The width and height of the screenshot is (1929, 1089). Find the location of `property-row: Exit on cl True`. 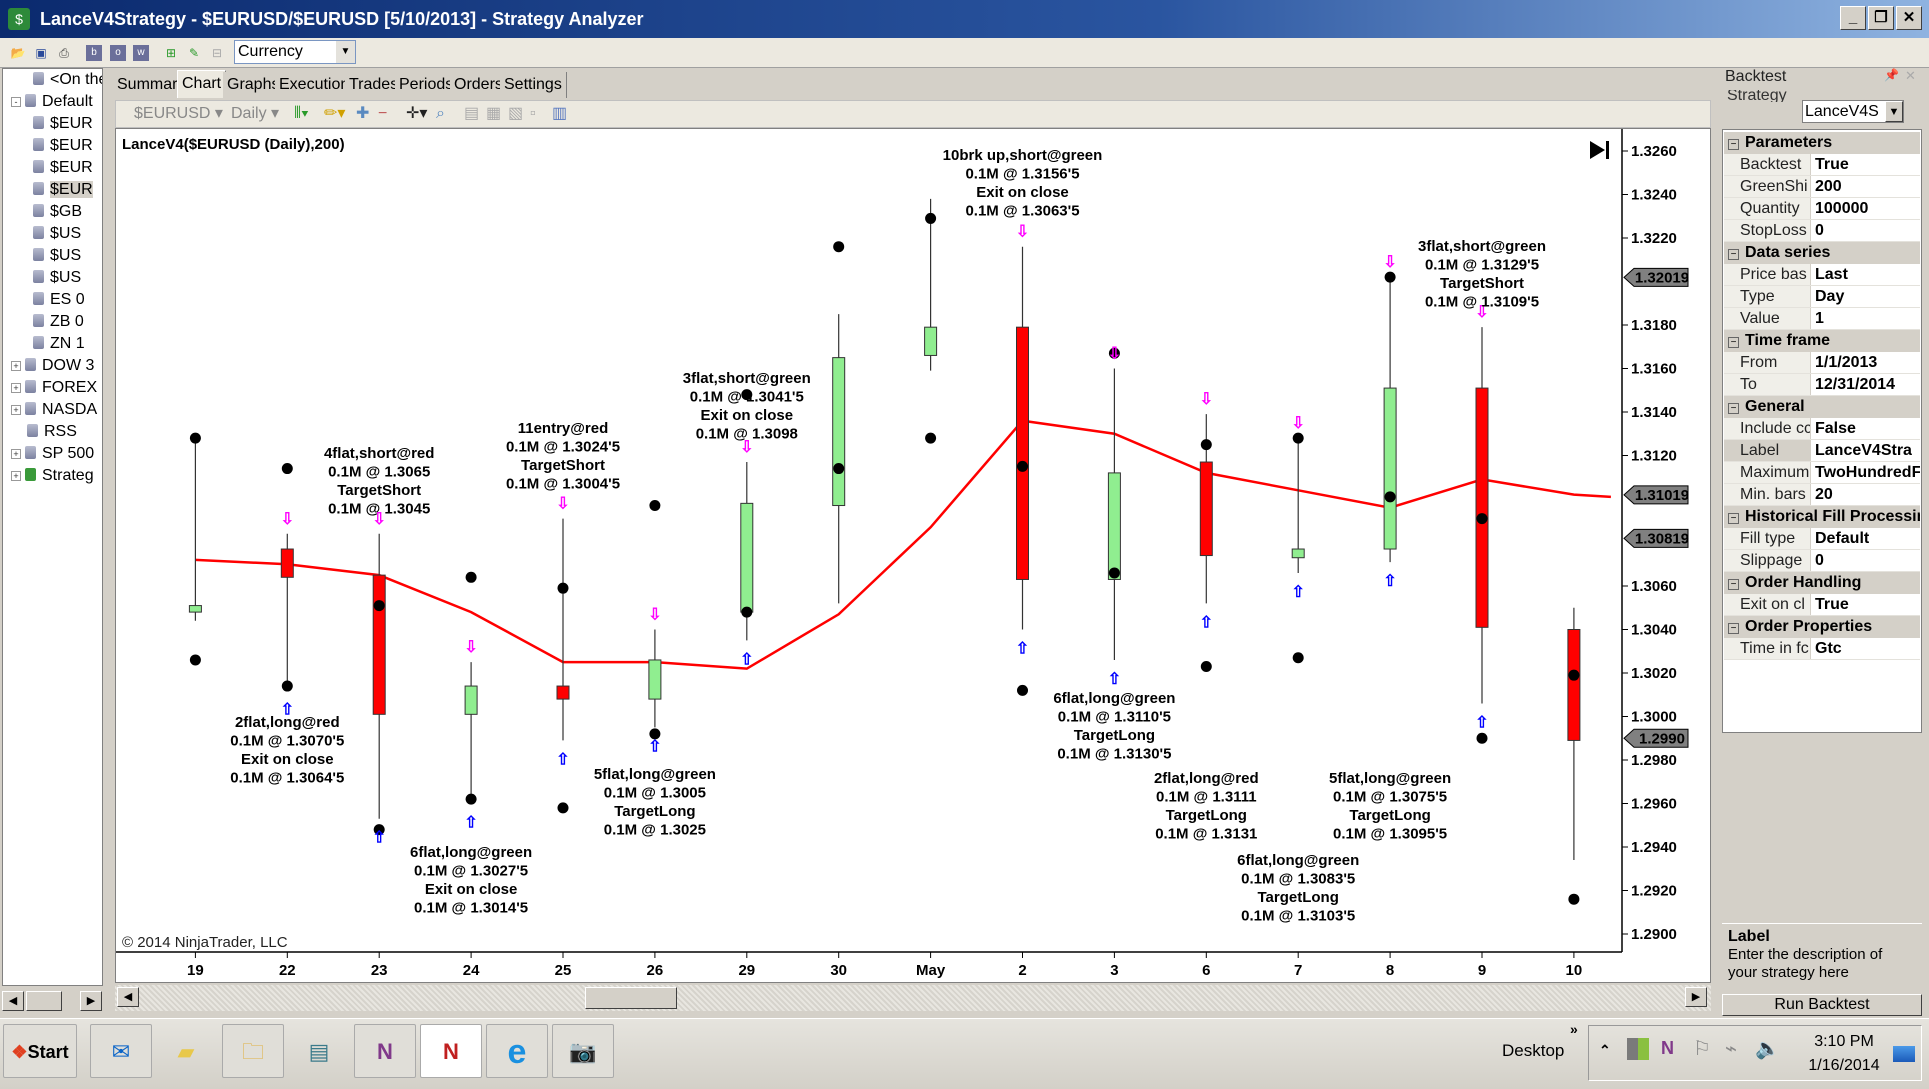

property-row: Exit on cl True is located at coordinates (1822, 605).